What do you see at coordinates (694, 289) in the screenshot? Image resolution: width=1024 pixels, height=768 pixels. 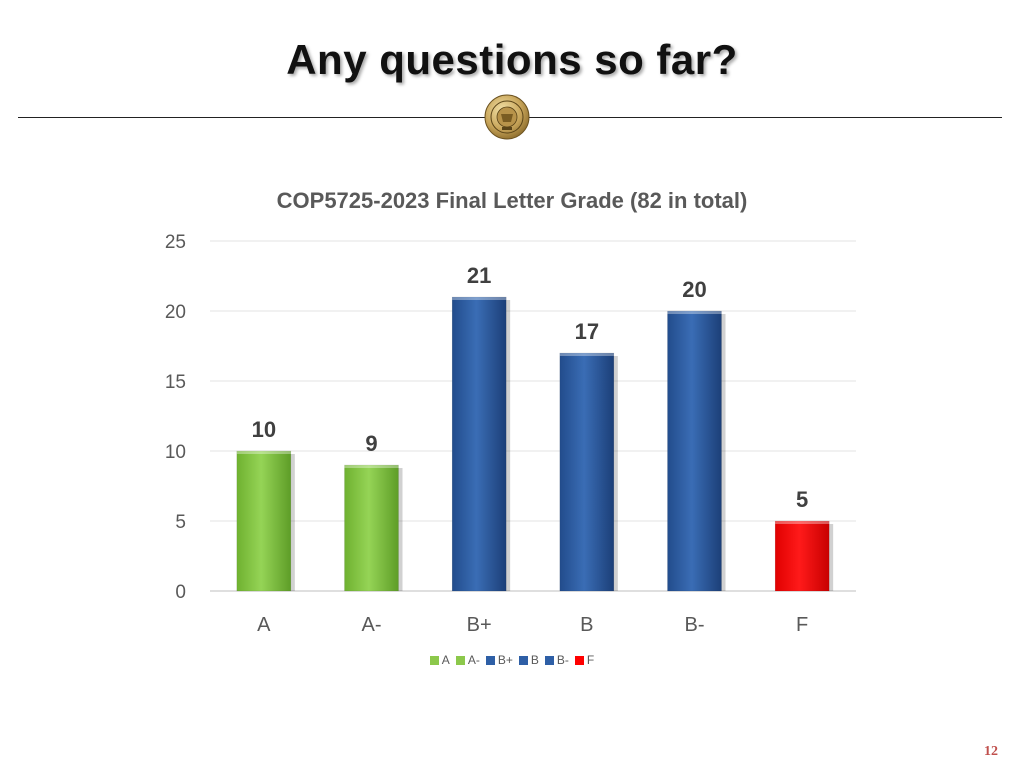 I see `data-label: 20` at bounding box center [694, 289].